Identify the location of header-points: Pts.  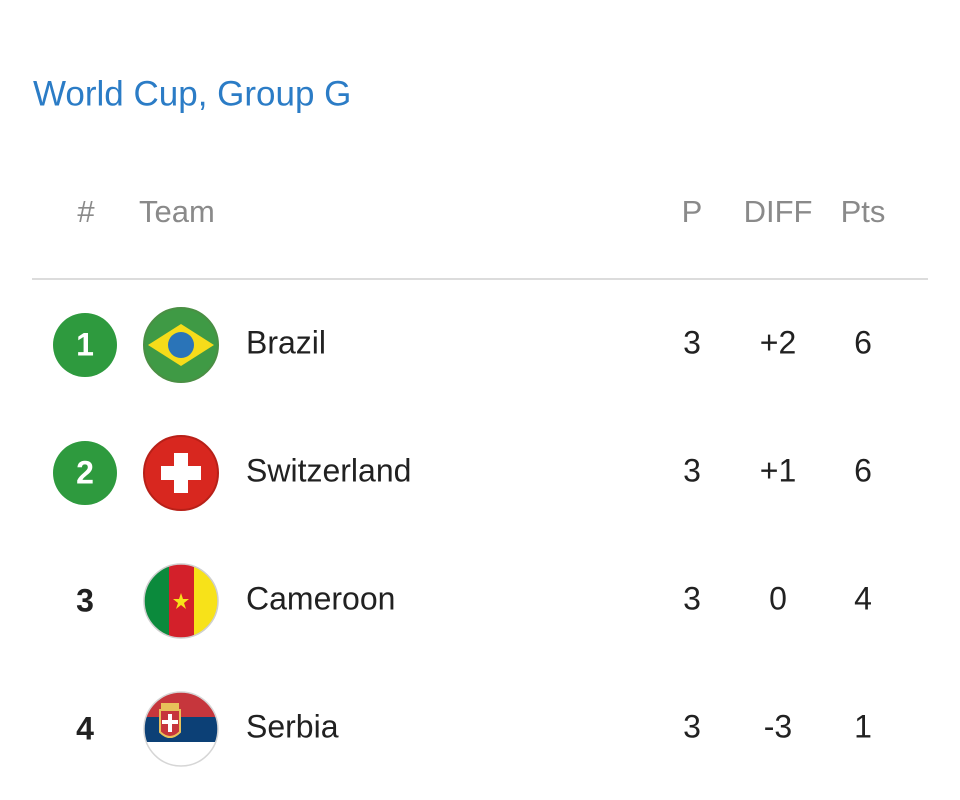
(863, 211).